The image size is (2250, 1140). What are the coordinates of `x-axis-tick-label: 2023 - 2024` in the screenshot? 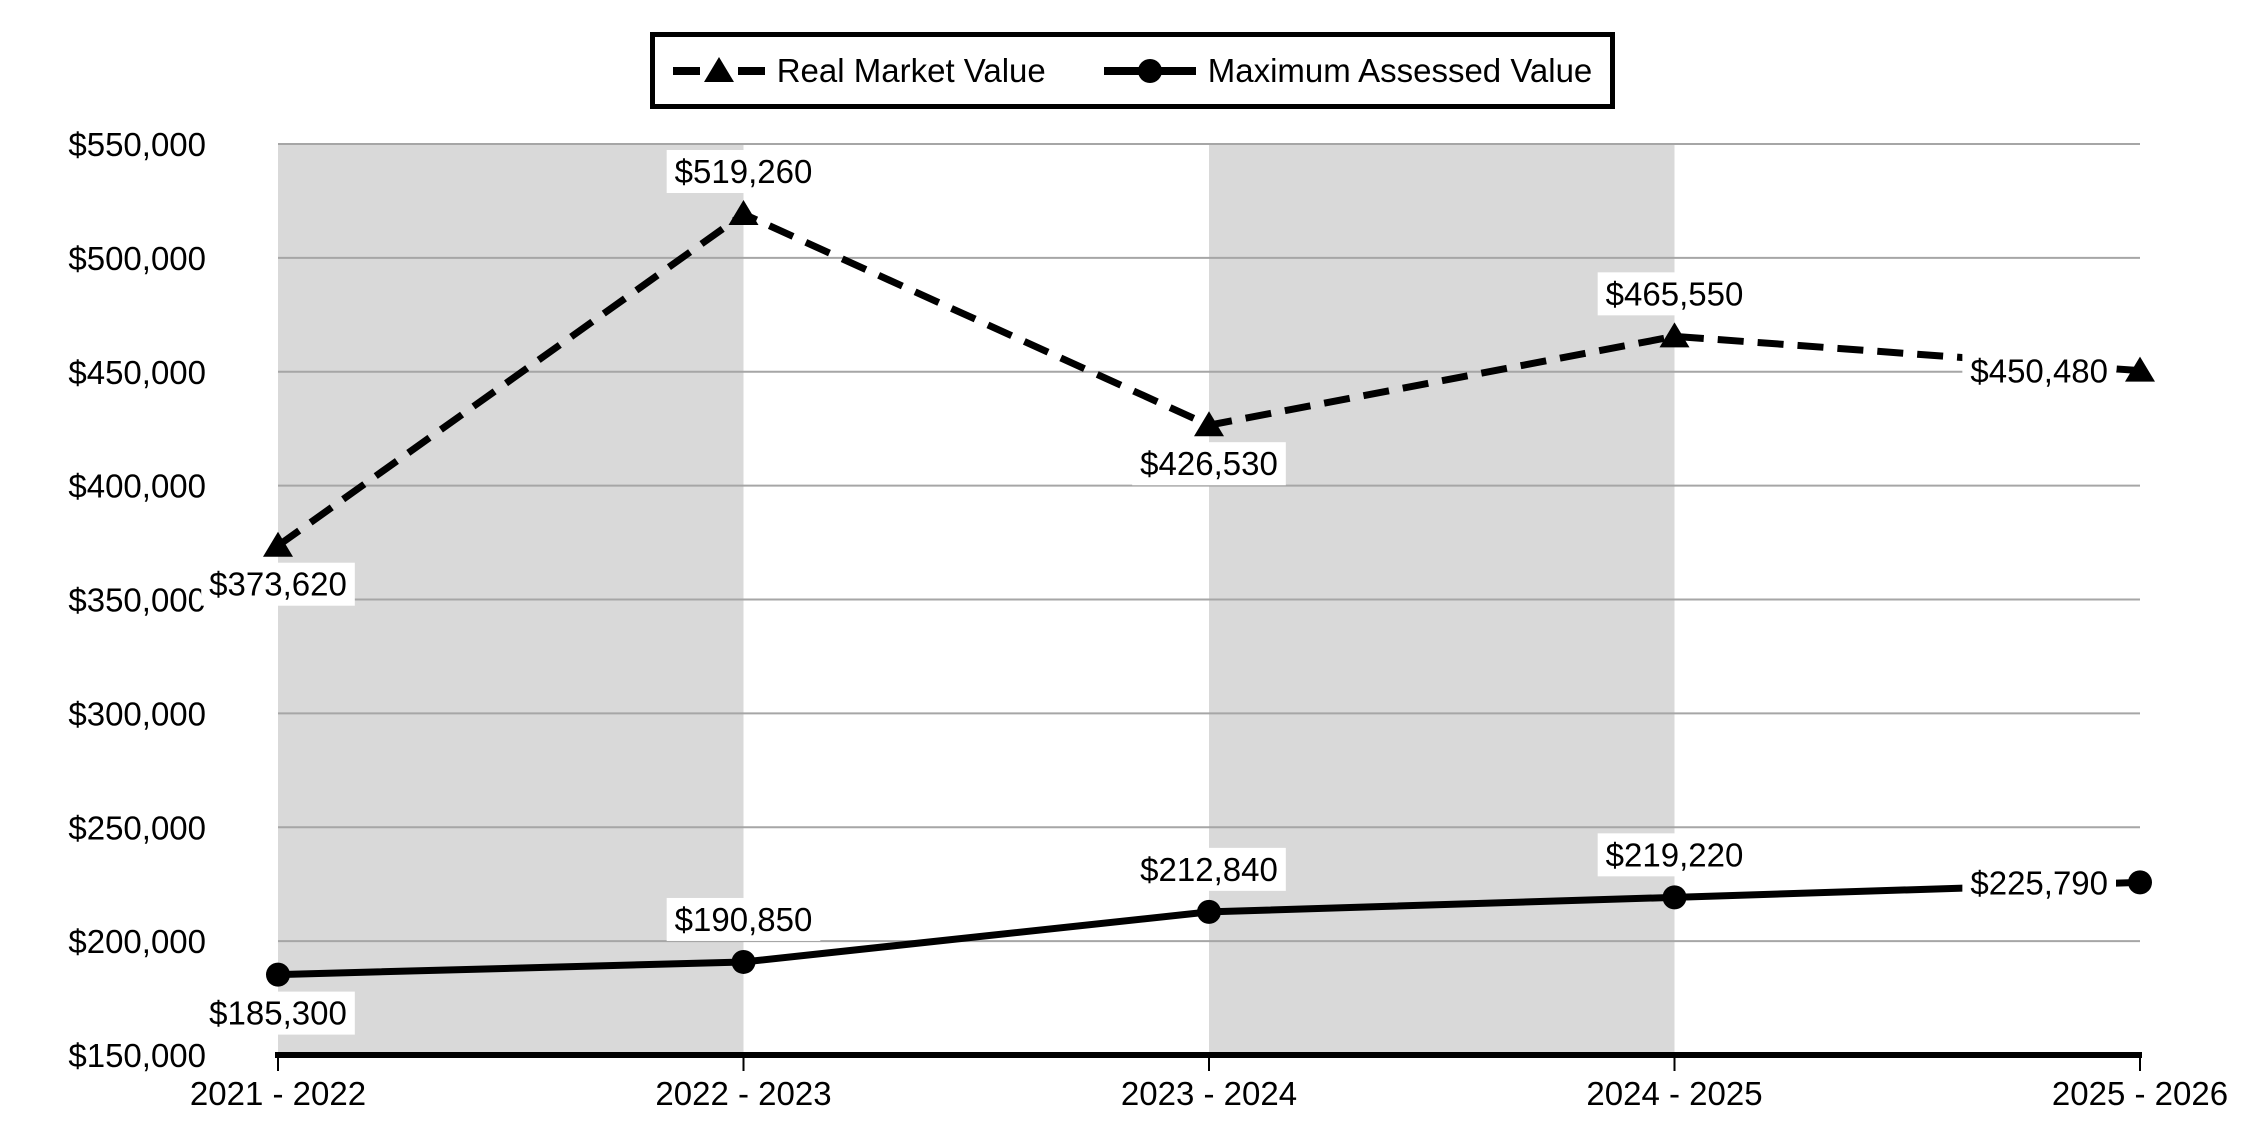 It's located at (1209, 1093).